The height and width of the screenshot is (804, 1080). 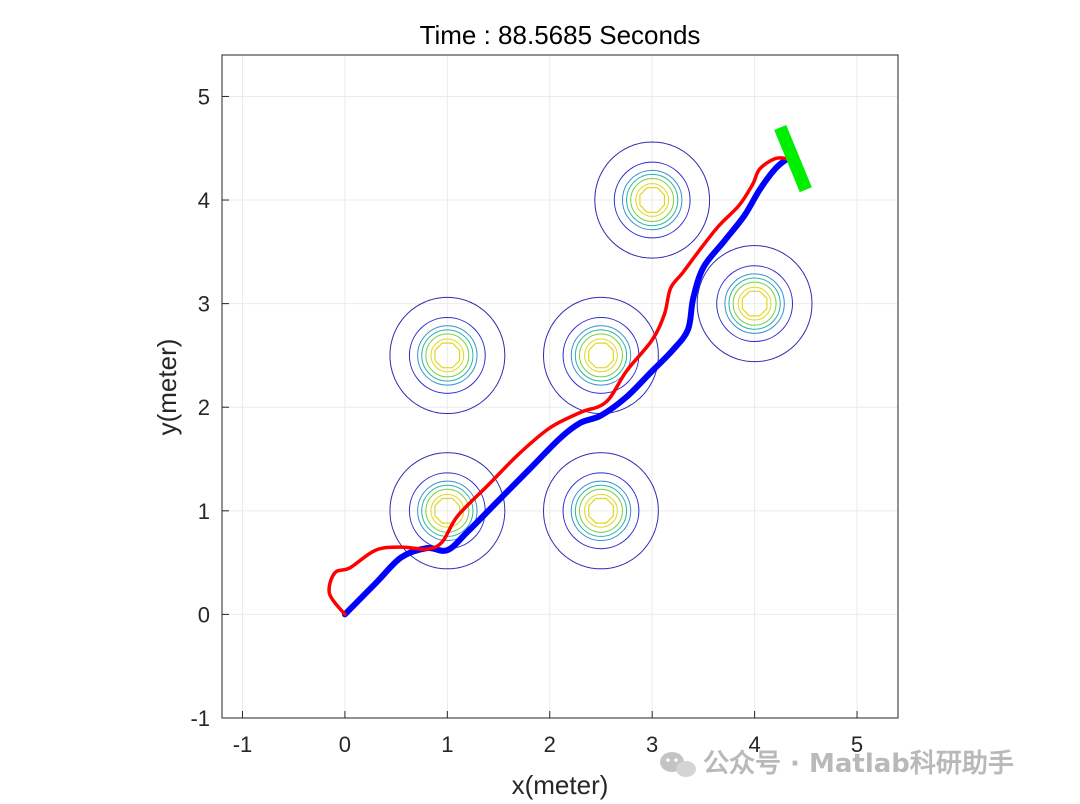 I want to click on obstacle-5-core, so click(x=754, y=303).